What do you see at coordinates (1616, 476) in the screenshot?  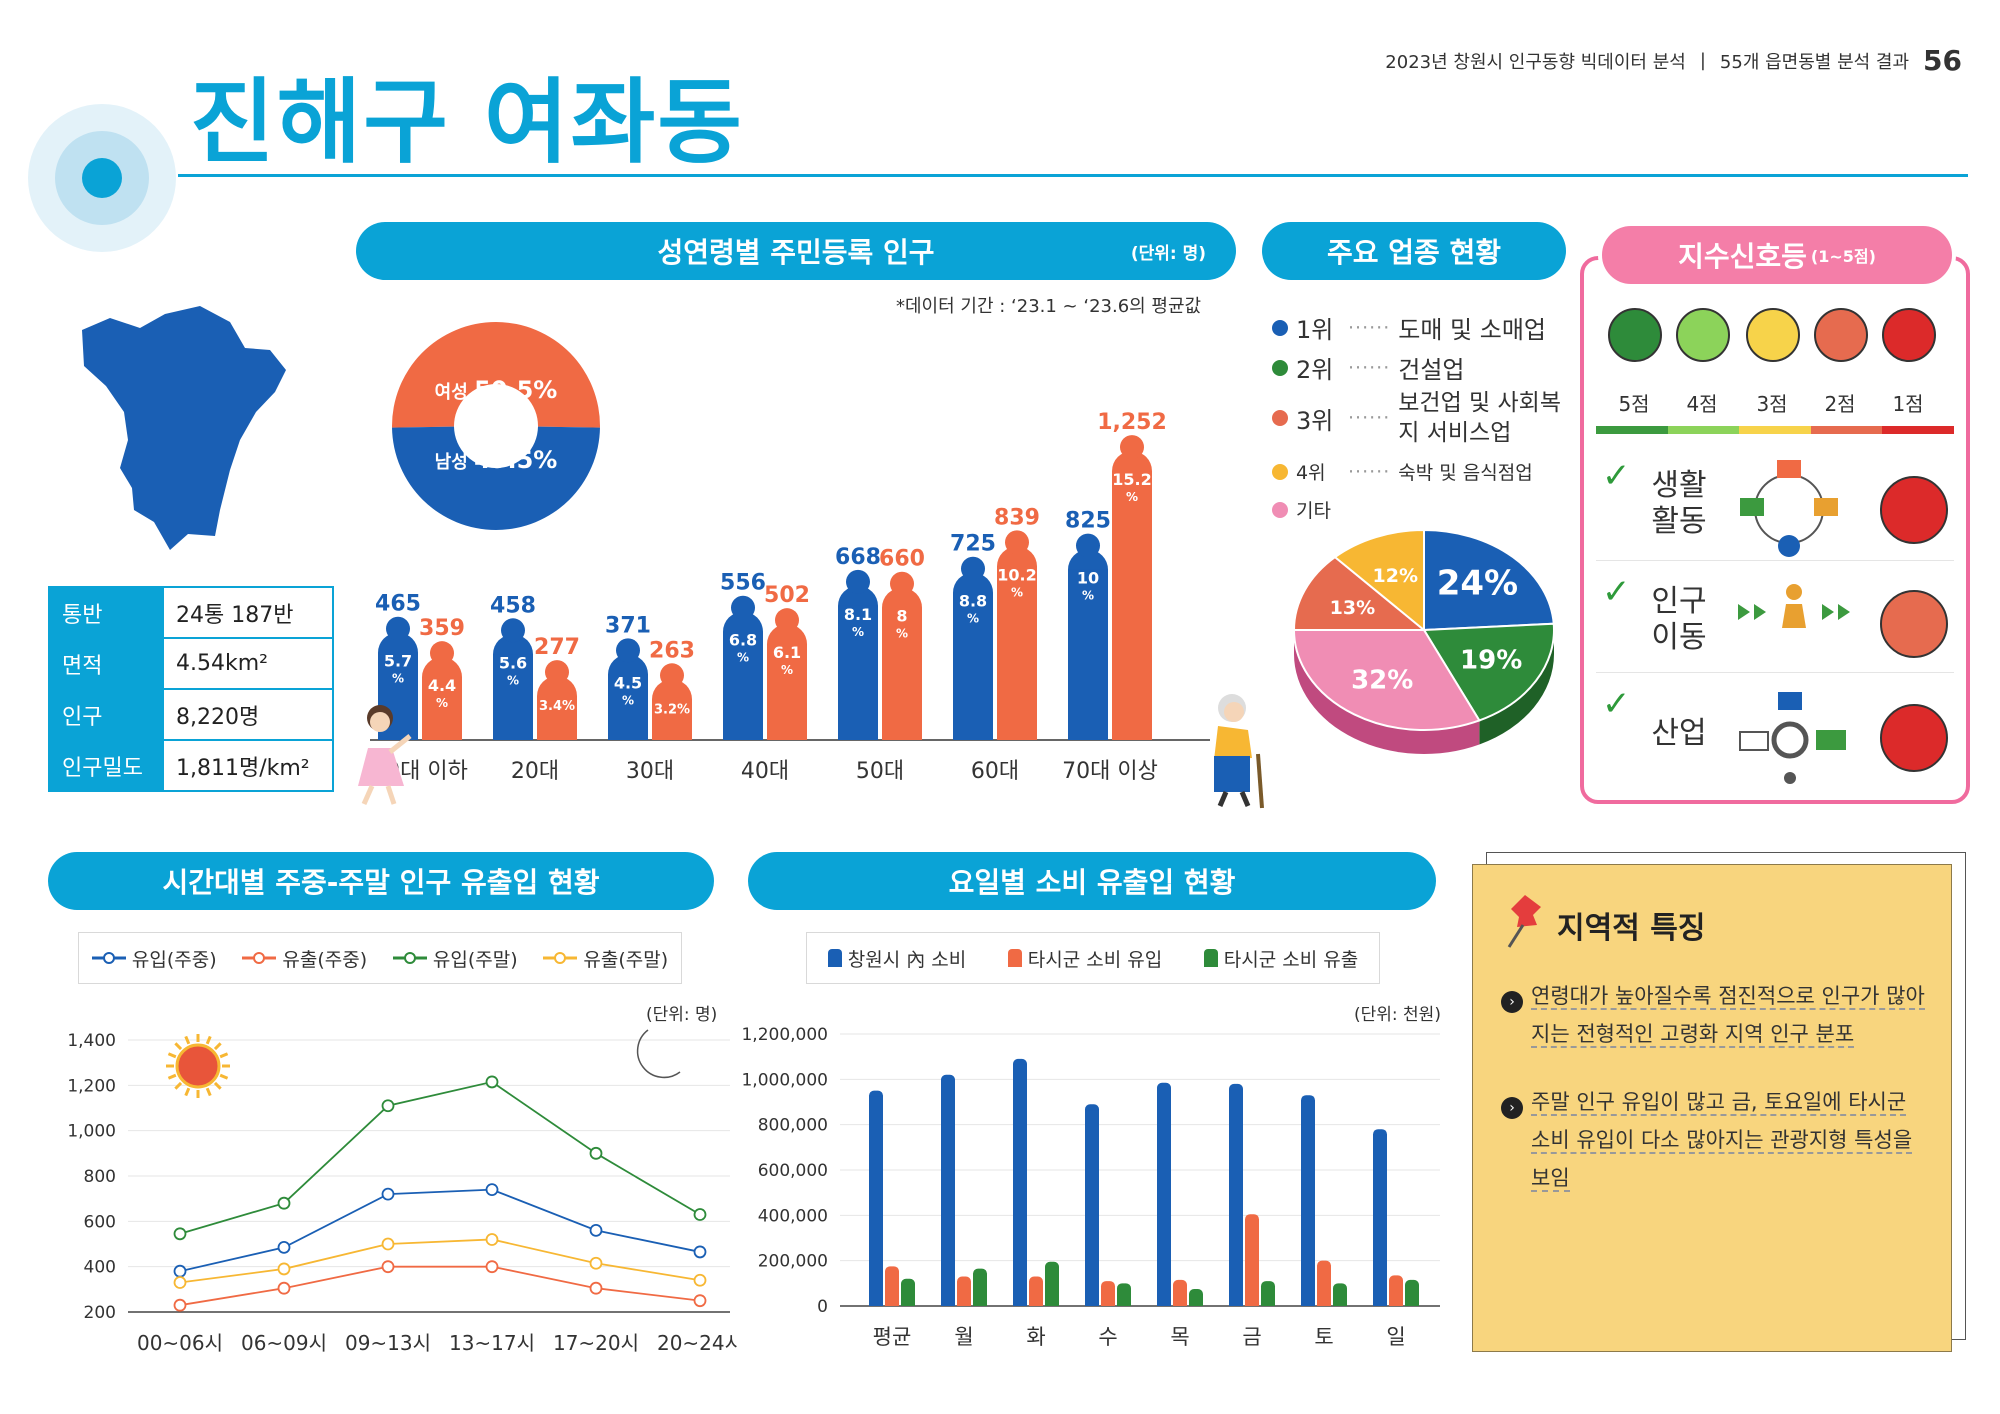 I see `check-icon: ✓` at bounding box center [1616, 476].